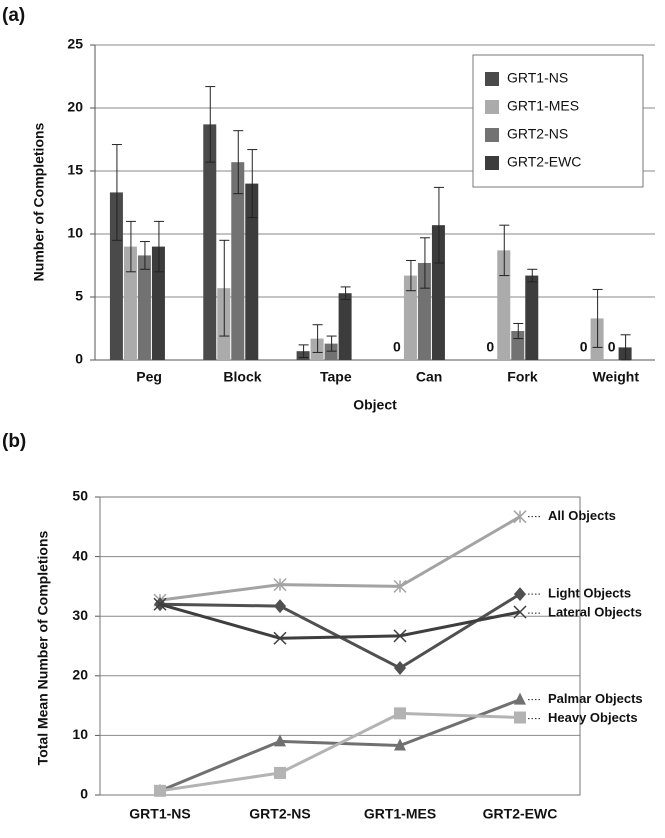  I want to click on panel-label: (a), so click(13, 15).